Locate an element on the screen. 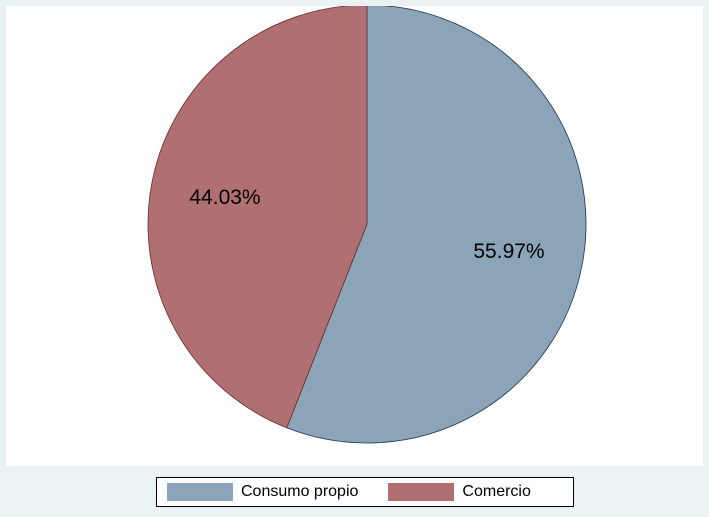 Image resolution: width=709 pixels, height=517 pixels. legend-item-comercio: Comercio is located at coordinates (459, 492).